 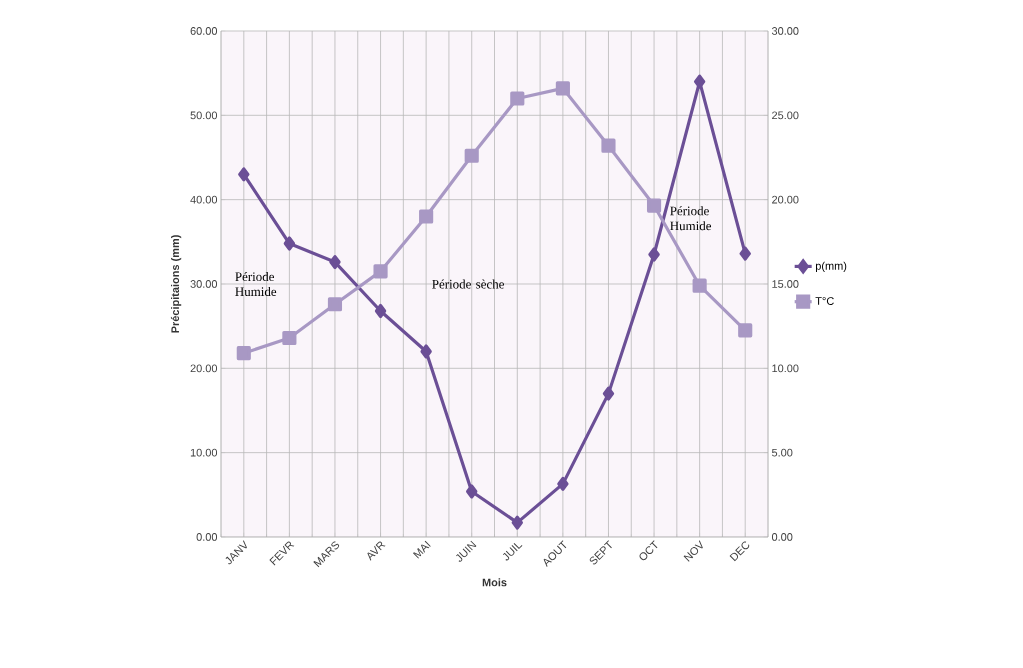 I want to click on y-tick-label: 50.00, so click(x=204, y=115).